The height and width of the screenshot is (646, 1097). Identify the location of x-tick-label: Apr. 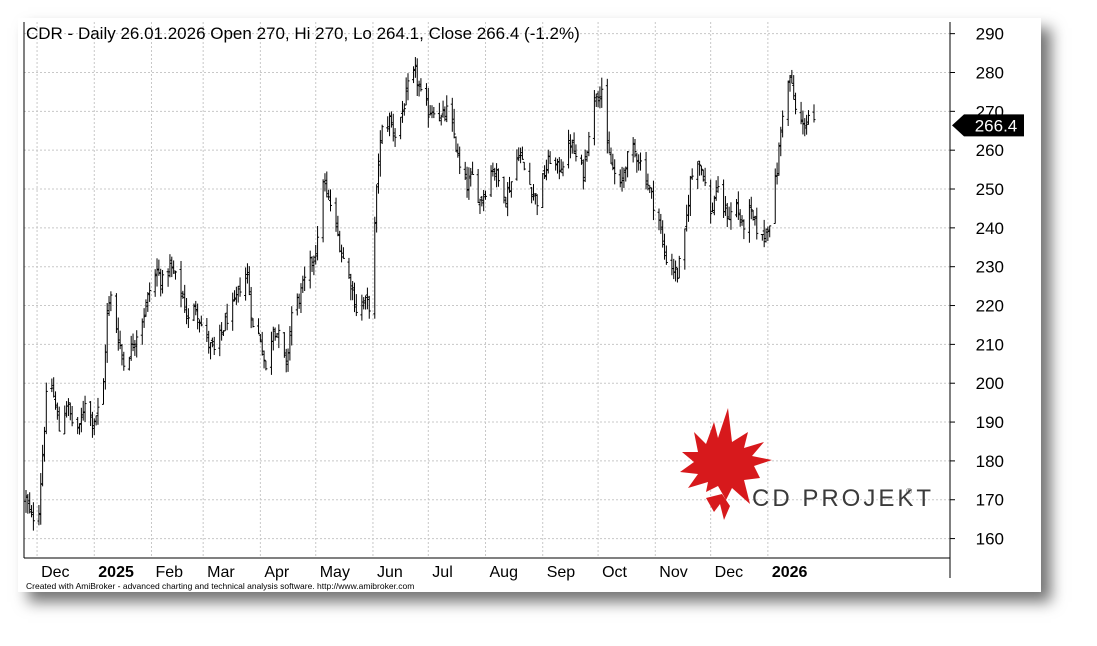
(277, 572).